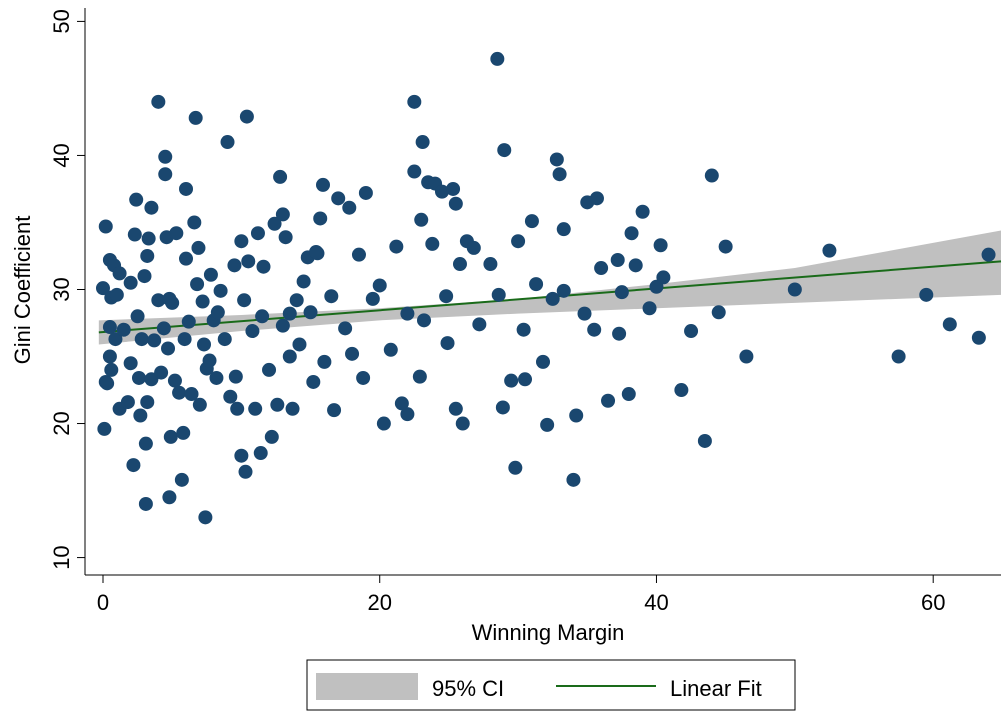 The height and width of the screenshot is (716, 1002). What do you see at coordinates (550, 287) in the screenshot?
I see `ci-band` at bounding box center [550, 287].